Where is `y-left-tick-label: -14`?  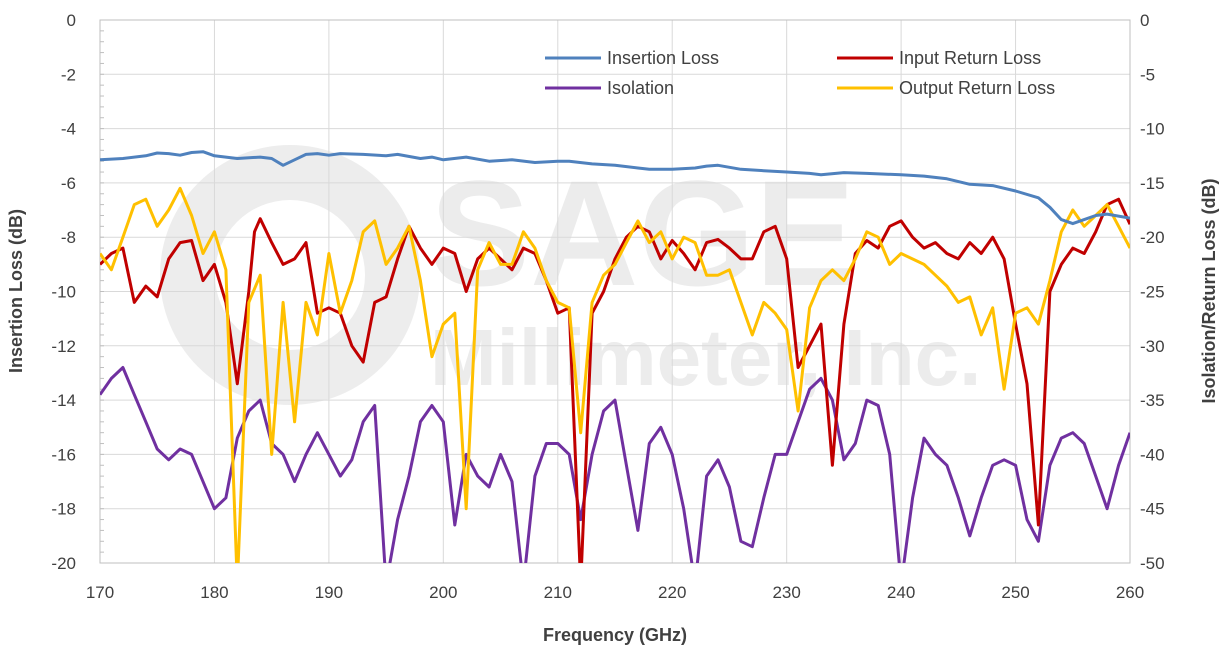
y-left-tick-label: -14 is located at coordinates (63, 400).